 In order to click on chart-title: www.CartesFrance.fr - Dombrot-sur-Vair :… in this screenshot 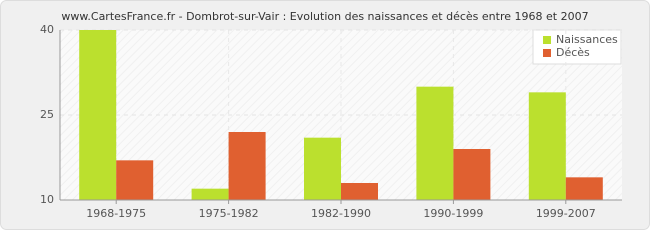, I will do `click(324, 16)`.